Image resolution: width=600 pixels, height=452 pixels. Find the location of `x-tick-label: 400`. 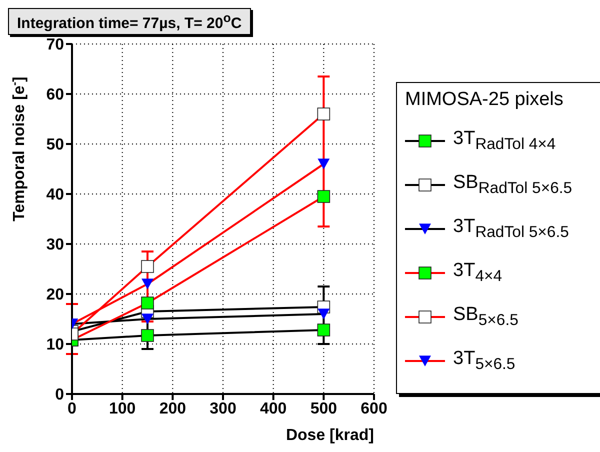

x-tick-label: 400 is located at coordinates (273, 409).